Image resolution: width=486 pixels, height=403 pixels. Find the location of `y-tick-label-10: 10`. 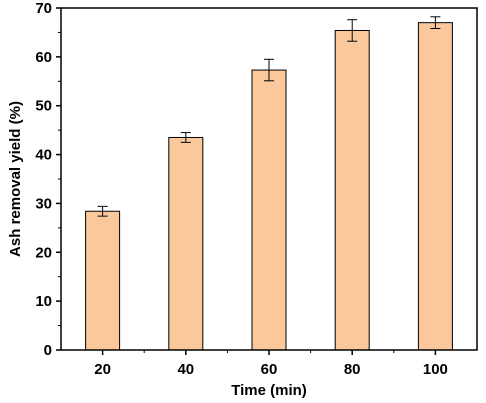

y-tick-label-10: 10 is located at coordinates (43, 301).